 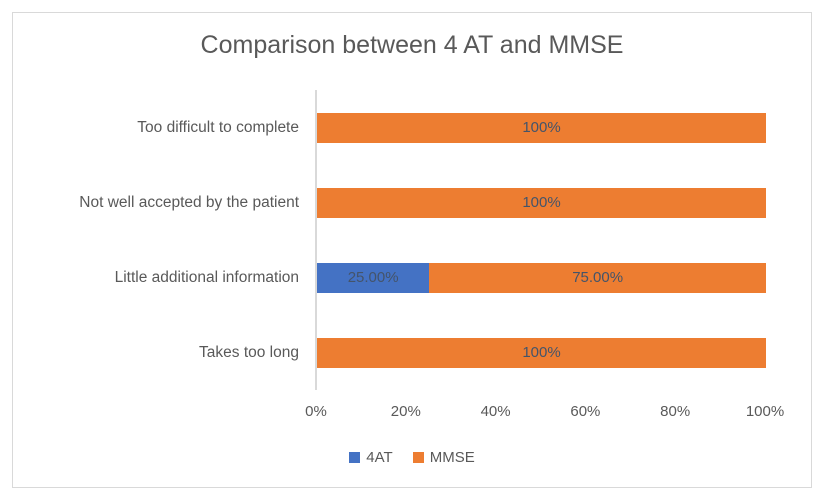 I want to click on x-tick-label: 60%, so click(x=585, y=411).